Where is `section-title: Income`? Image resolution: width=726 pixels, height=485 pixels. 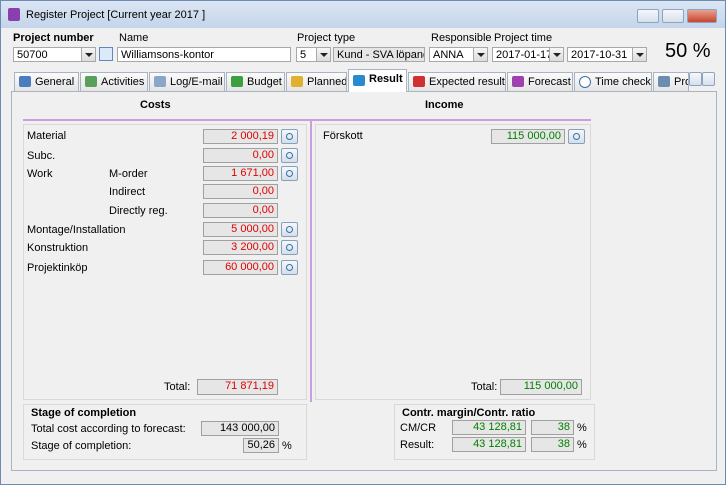 section-title: Income is located at coordinates (444, 105).